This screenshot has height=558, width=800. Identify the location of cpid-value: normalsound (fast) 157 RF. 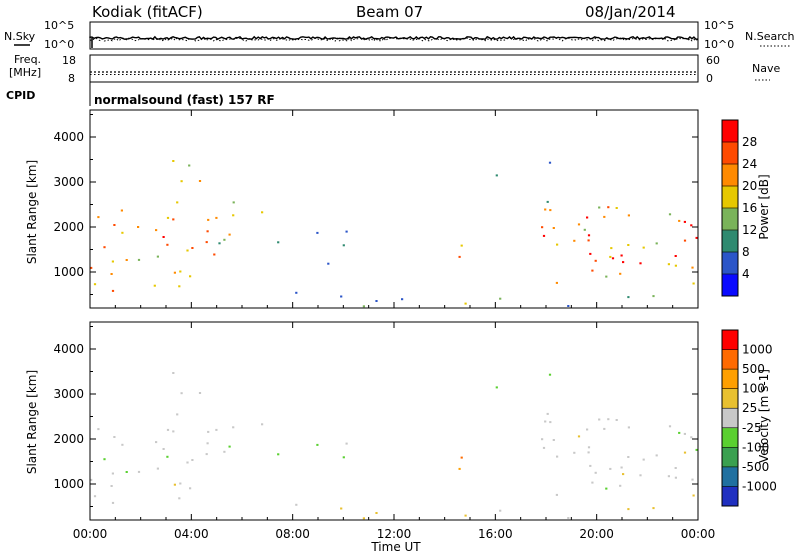
(184, 100).